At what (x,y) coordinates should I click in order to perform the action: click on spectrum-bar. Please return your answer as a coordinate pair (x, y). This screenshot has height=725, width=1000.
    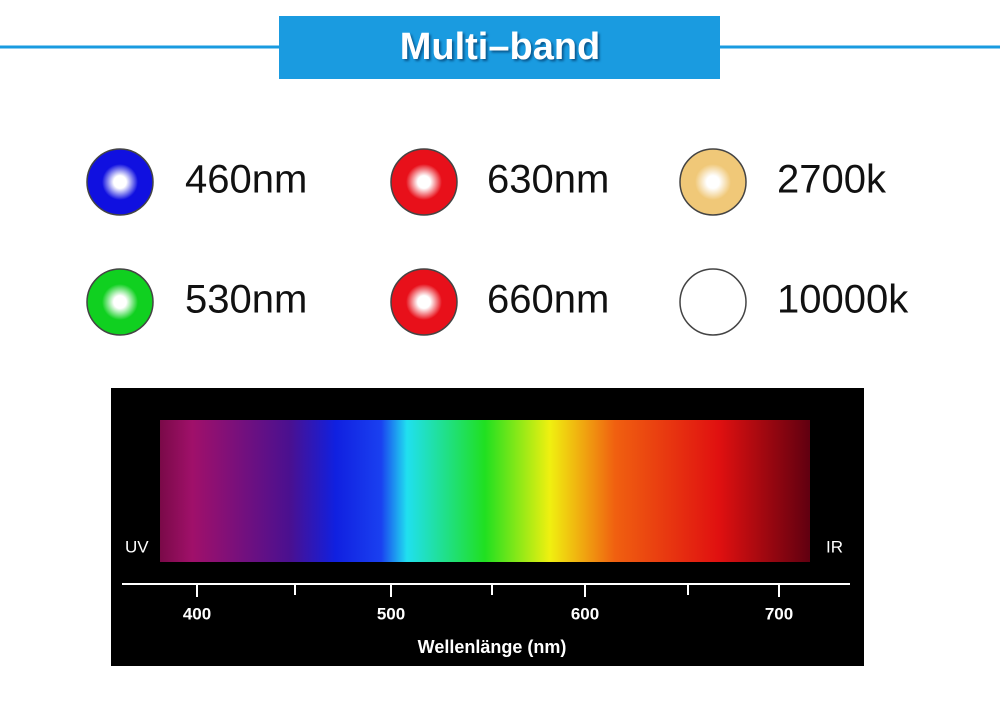
    Looking at the image, I should click on (485, 491).